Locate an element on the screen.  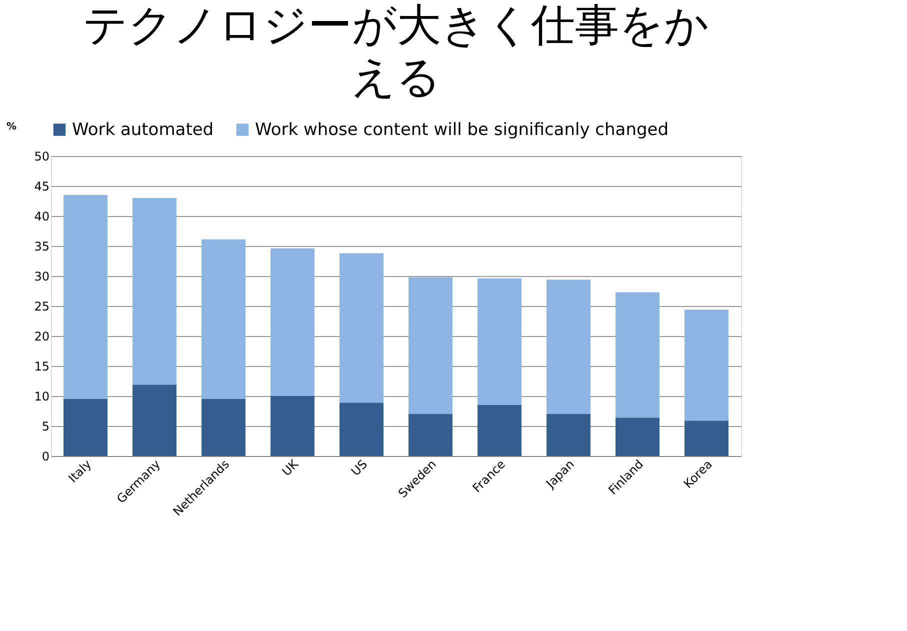
y-tick-label: 25 is located at coordinates (42, 307).